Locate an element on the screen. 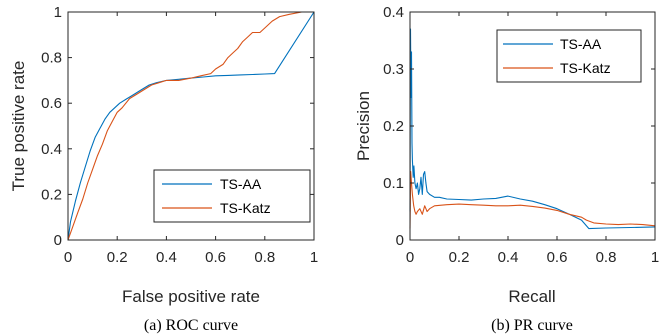 Image resolution: width=660 pixels, height=335 pixels. pr-xtick-label: 0.8 is located at coordinates (606, 257).